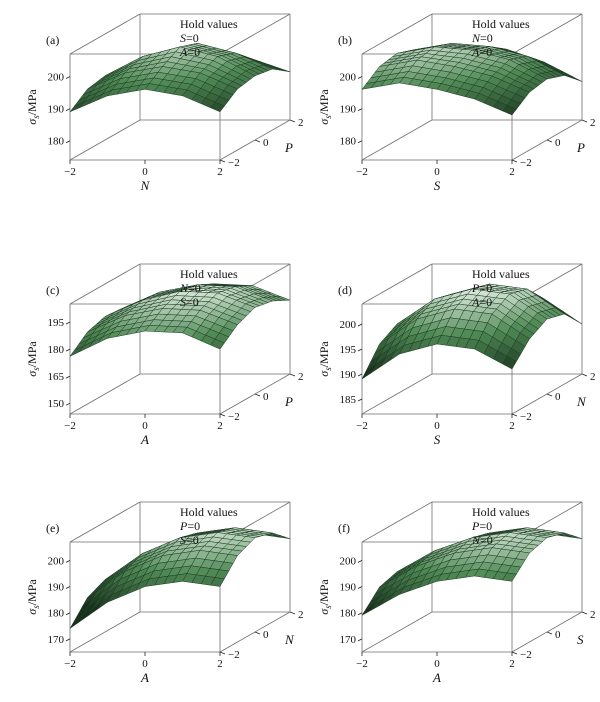 The height and width of the screenshot is (702, 600). I want to click on bounding-box, so click(472, 87).